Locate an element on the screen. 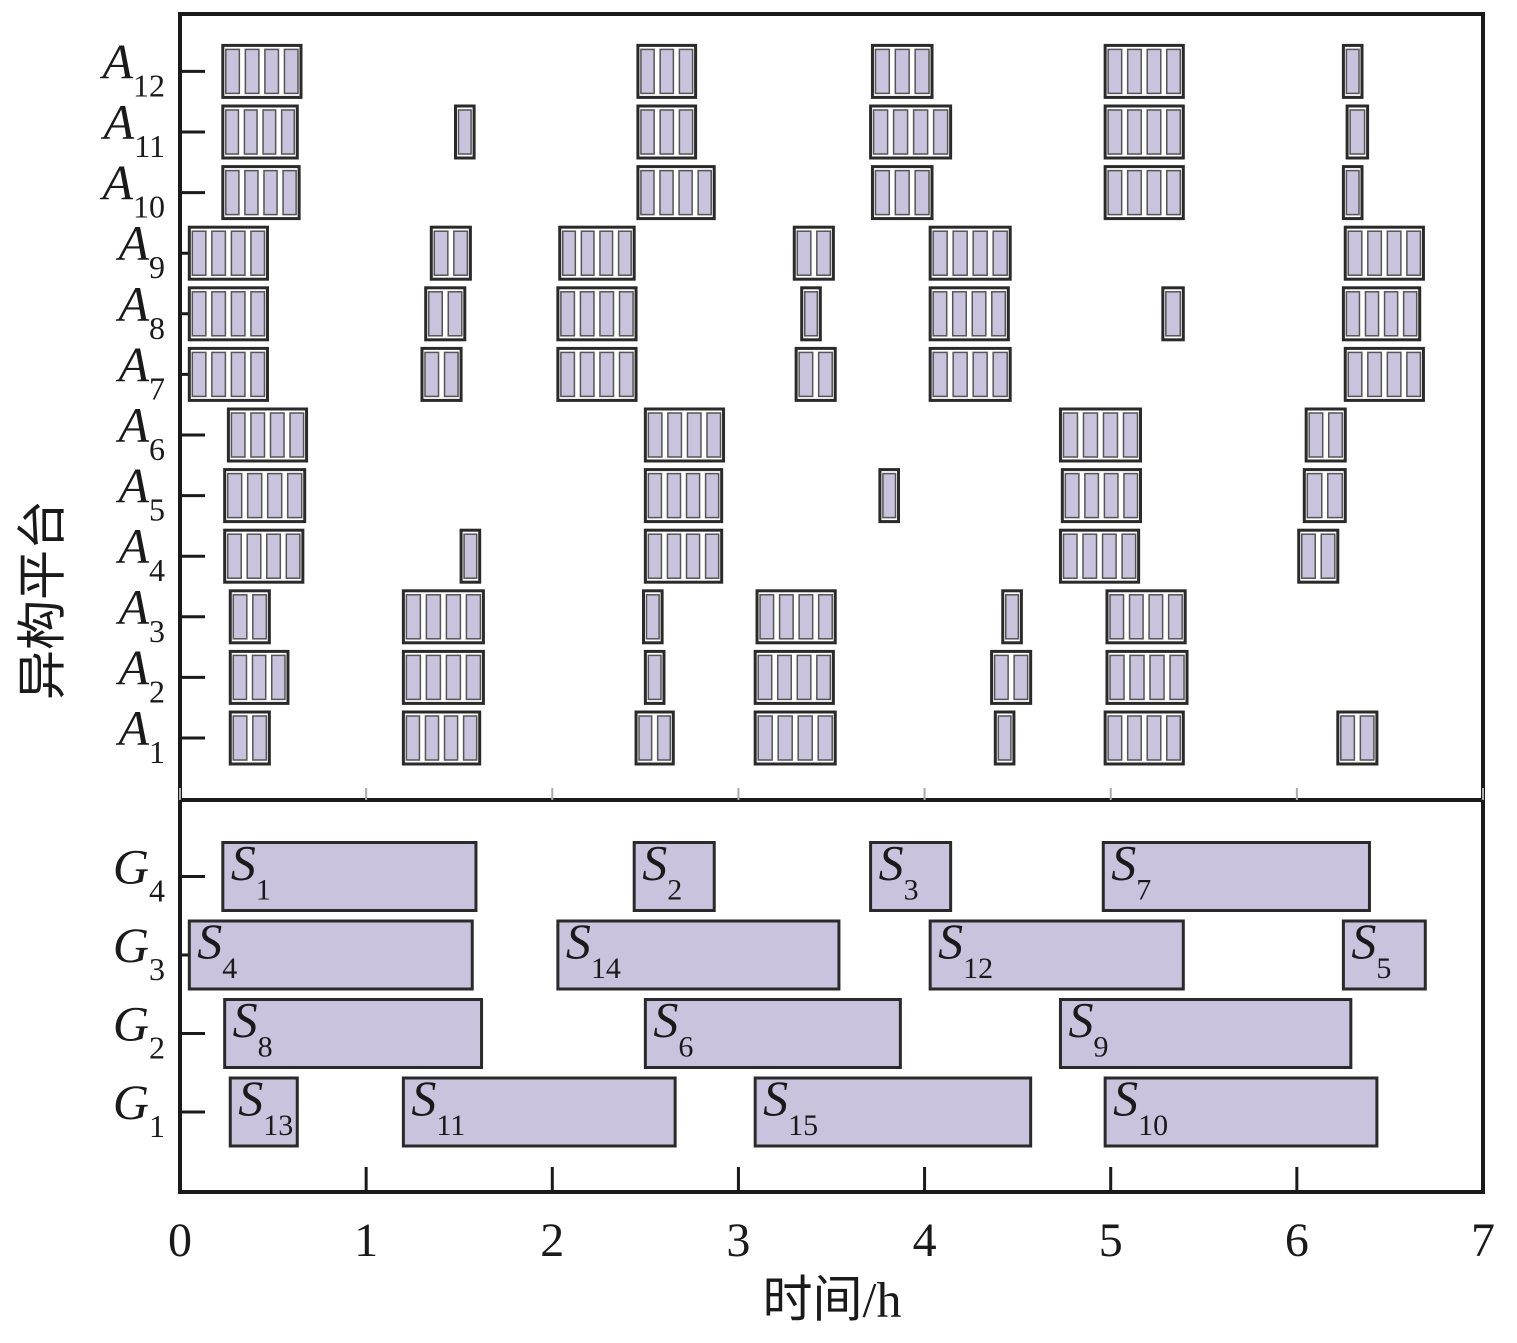  label-index: 10 is located at coordinates (149, 207).